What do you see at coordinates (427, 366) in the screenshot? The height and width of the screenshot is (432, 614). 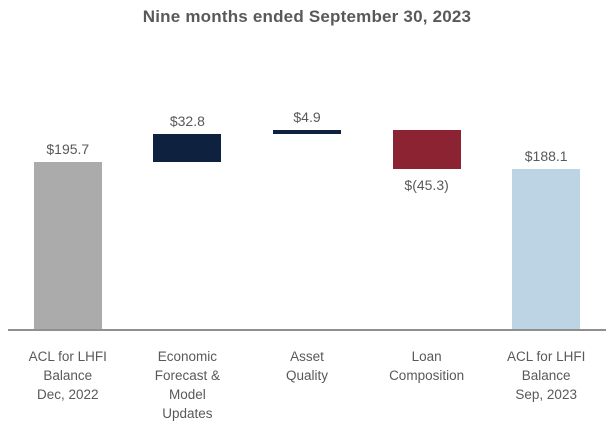 I see `category-label-loan-composition: Loan Composition` at bounding box center [427, 366].